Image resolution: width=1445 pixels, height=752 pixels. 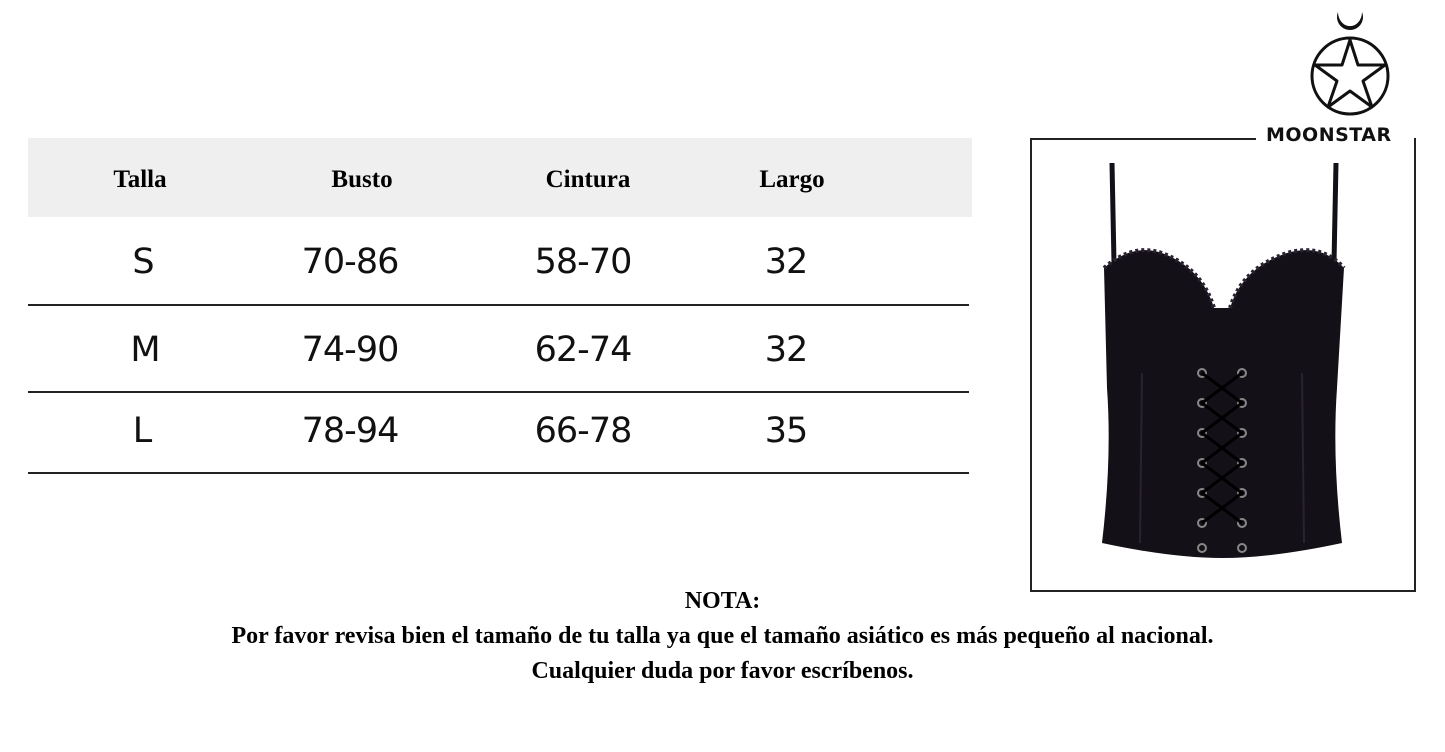 What do you see at coordinates (500, 177) in the screenshot?
I see `table-header-band` at bounding box center [500, 177].